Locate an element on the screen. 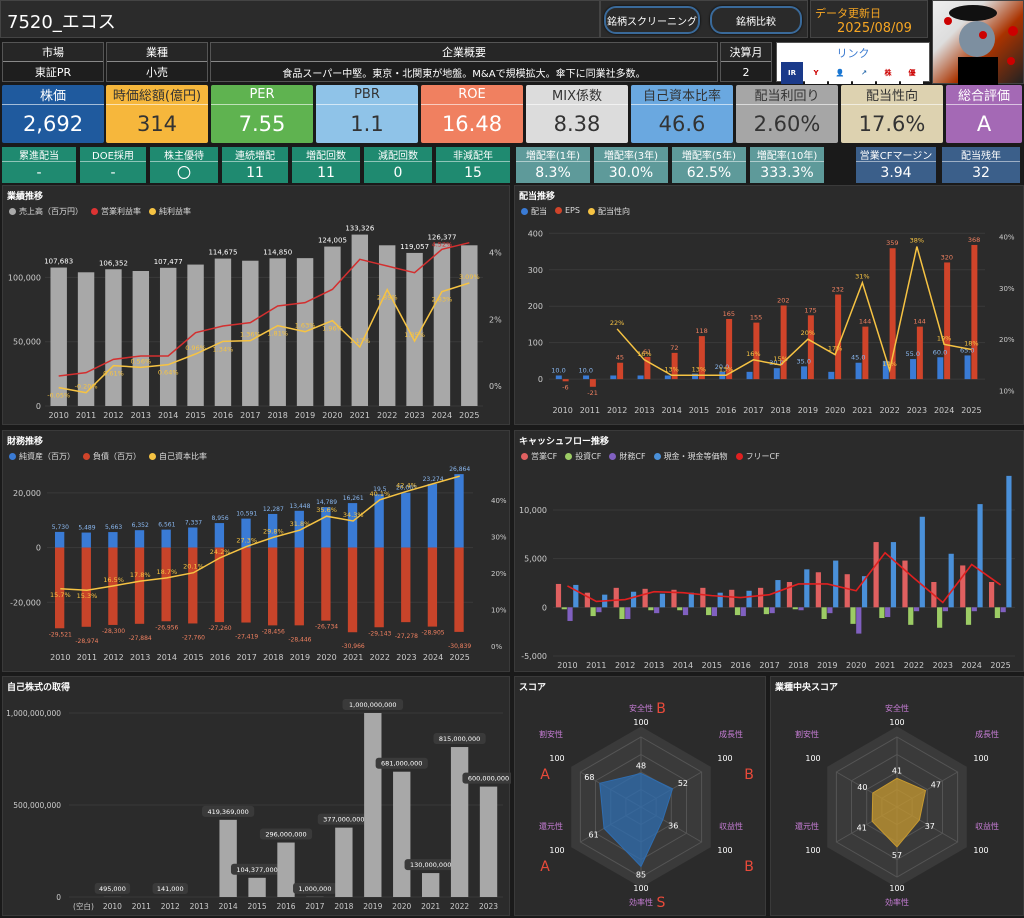 The image size is (1024, 918). y2-tick: 2% is located at coordinates (495, 319).